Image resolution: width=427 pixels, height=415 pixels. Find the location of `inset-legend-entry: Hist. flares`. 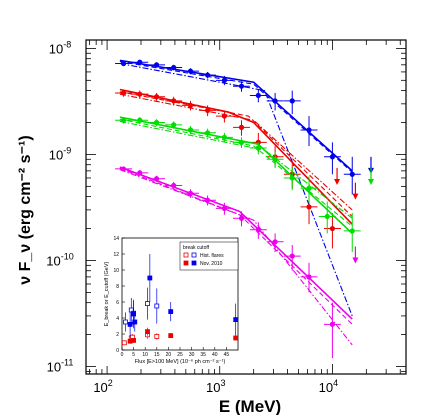

inset-legend-entry: Hist. flares is located at coordinates (212, 256).